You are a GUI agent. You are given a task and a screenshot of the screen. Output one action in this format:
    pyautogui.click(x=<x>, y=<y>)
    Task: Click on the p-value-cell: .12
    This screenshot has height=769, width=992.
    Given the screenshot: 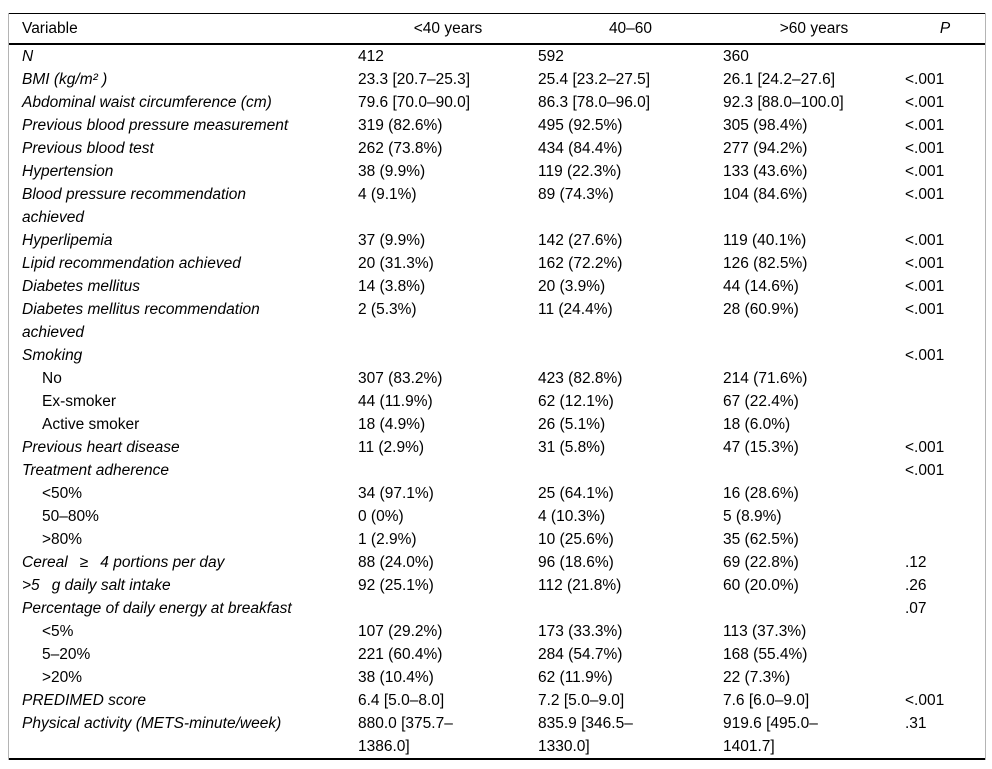 What is the action you would take?
    pyautogui.click(x=916, y=562)
    